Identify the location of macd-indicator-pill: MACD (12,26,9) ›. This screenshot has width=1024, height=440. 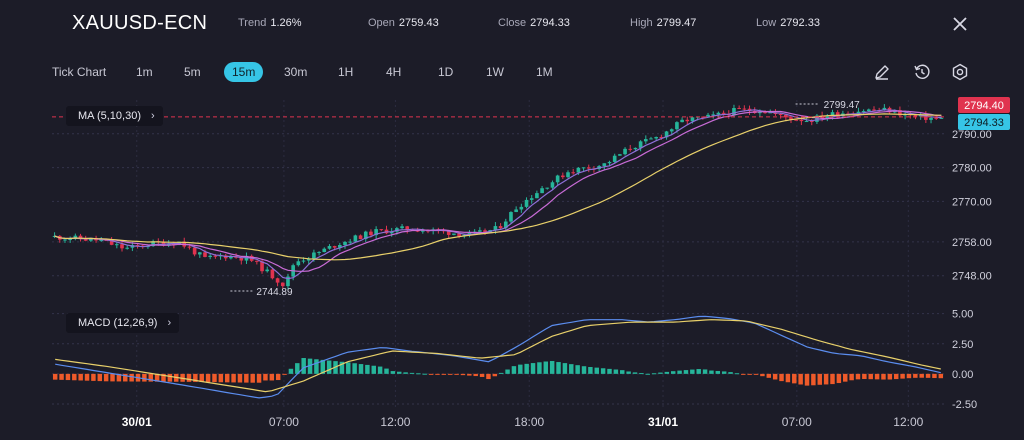
(123, 323).